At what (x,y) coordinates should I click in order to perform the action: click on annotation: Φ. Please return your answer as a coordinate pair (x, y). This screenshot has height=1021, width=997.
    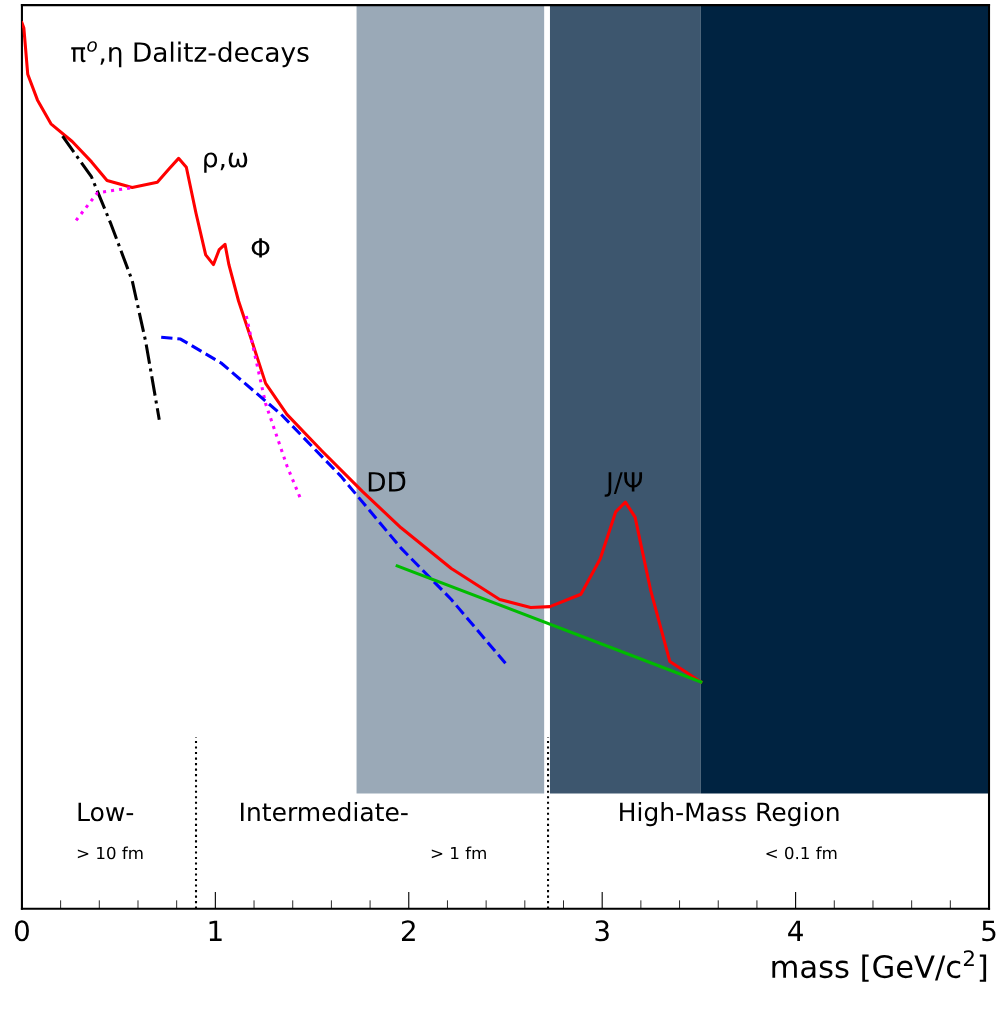
    Looking at the image, I should click on (260, 248).